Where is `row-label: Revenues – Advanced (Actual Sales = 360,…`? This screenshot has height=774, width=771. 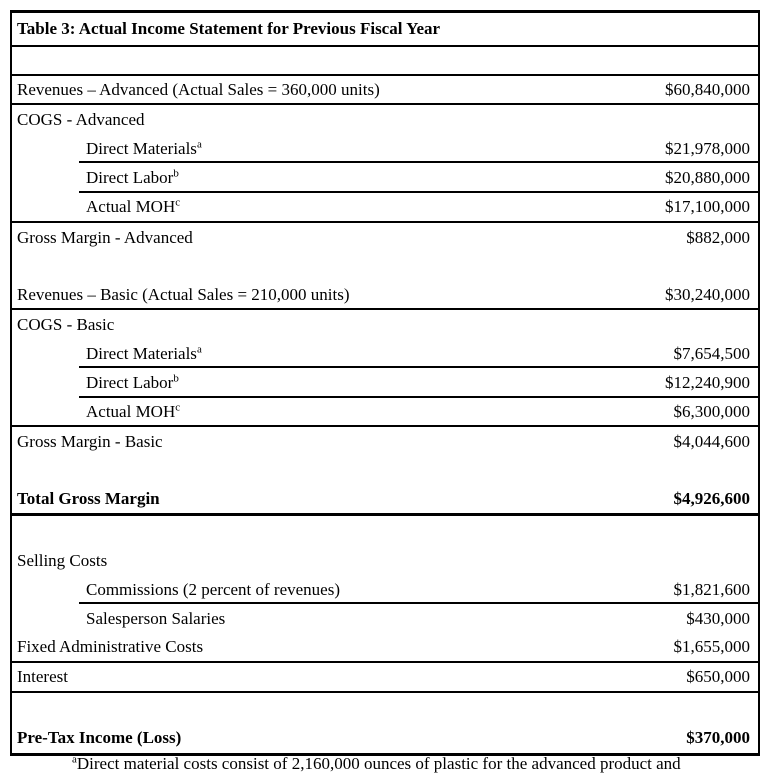 row-label: Revenues – Advanced (Actual Sales = 360,… is located at coordinates (198, 89).